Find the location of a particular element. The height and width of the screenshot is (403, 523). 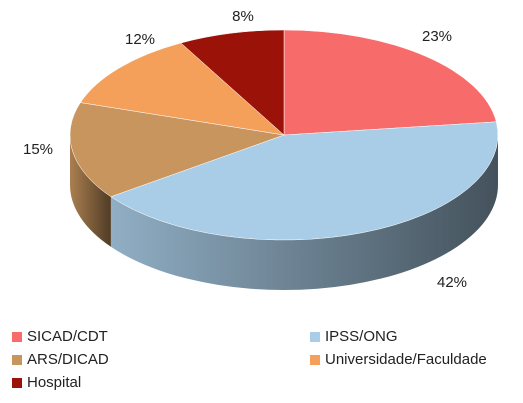

value-label: 42% is located at coordinates (452, 282).